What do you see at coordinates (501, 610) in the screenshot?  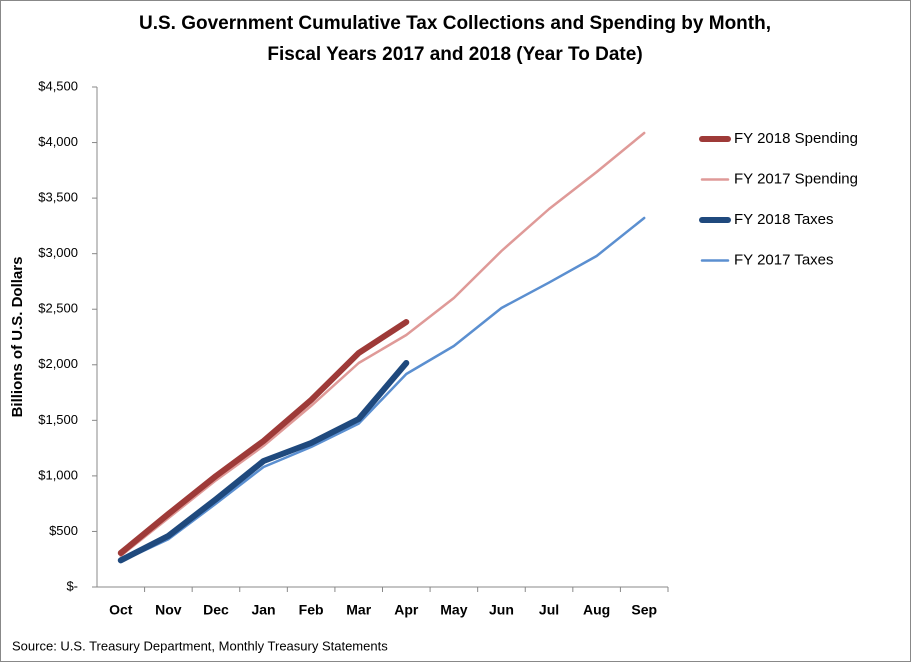 I see `x-tick-label: Jun` at bounding box center [501, 610].